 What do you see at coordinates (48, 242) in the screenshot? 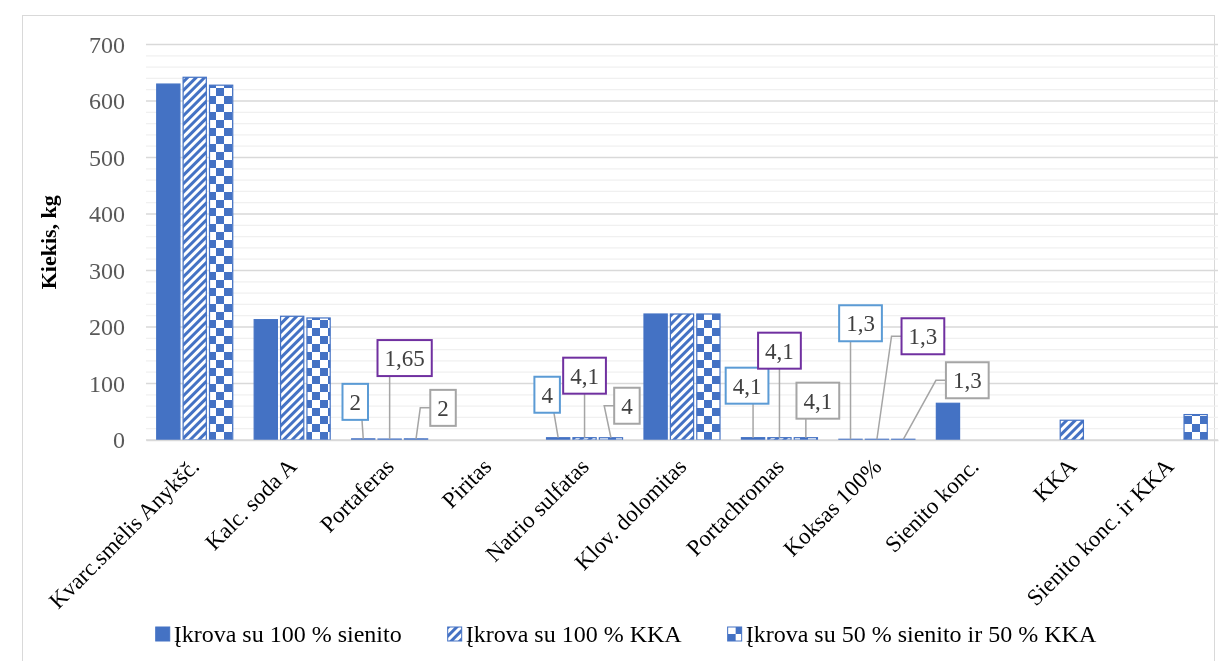
I see `y-axis-title: Kiekis, kg` at bounding box center [48, 242].